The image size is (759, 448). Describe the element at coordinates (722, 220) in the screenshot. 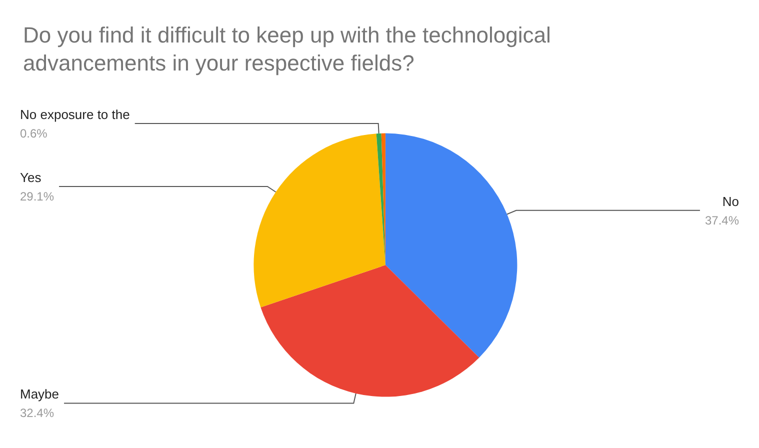

I see `data-label: 37.4%` at that location.